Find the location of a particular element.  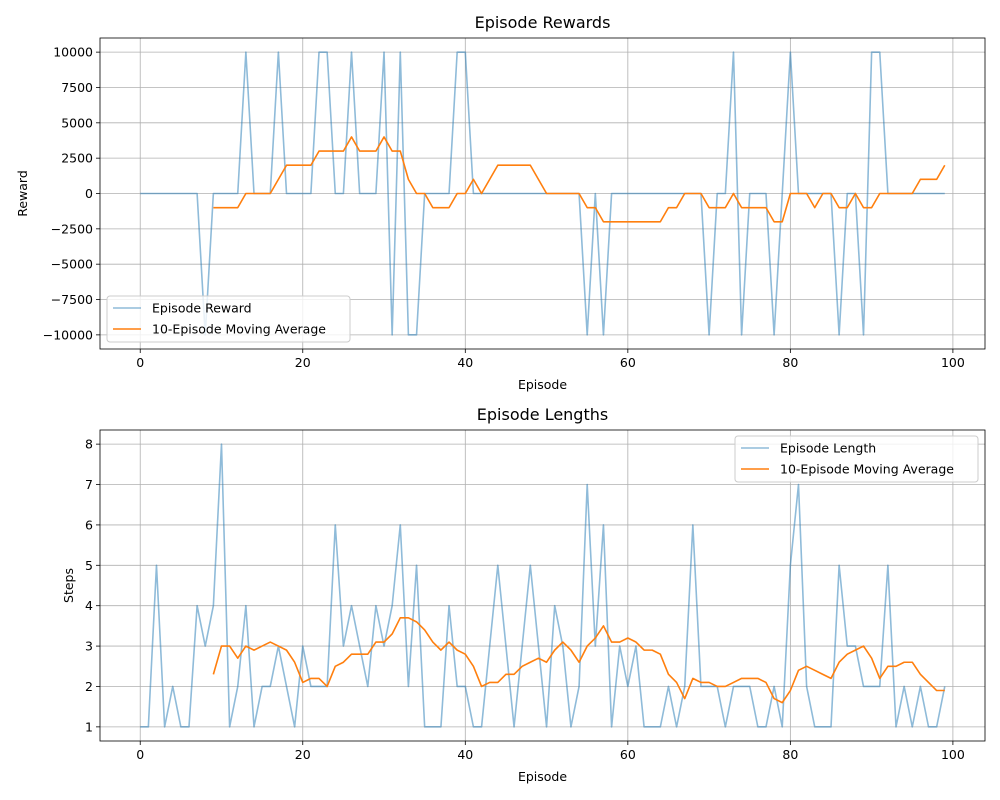

y-tick-label: −10000 is located at coordinates (68, 334).